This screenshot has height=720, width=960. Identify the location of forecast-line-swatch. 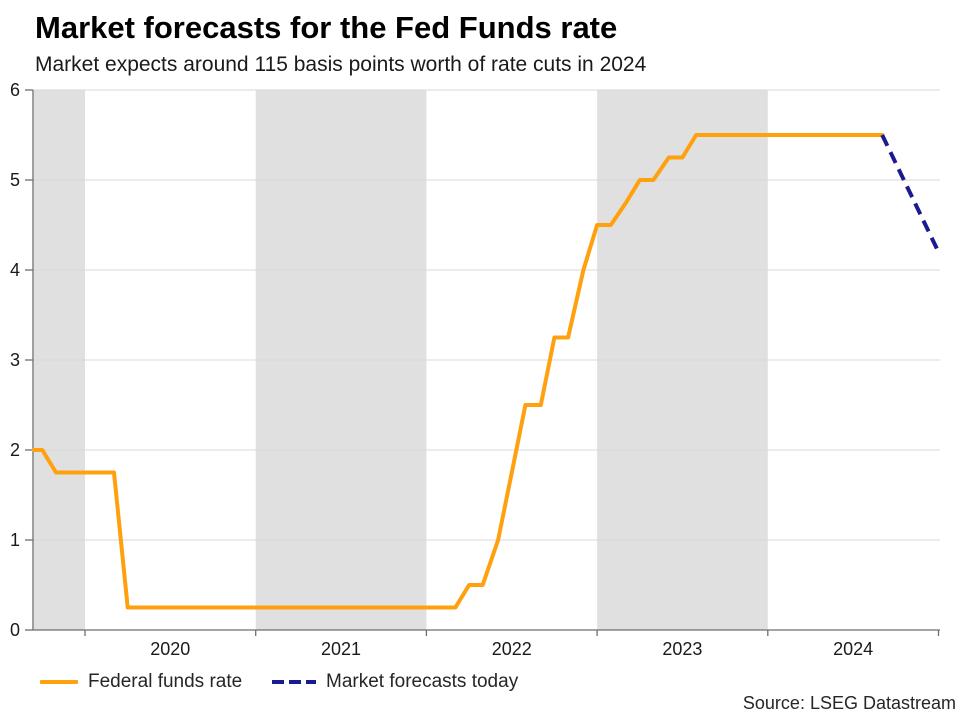
(294, 682).